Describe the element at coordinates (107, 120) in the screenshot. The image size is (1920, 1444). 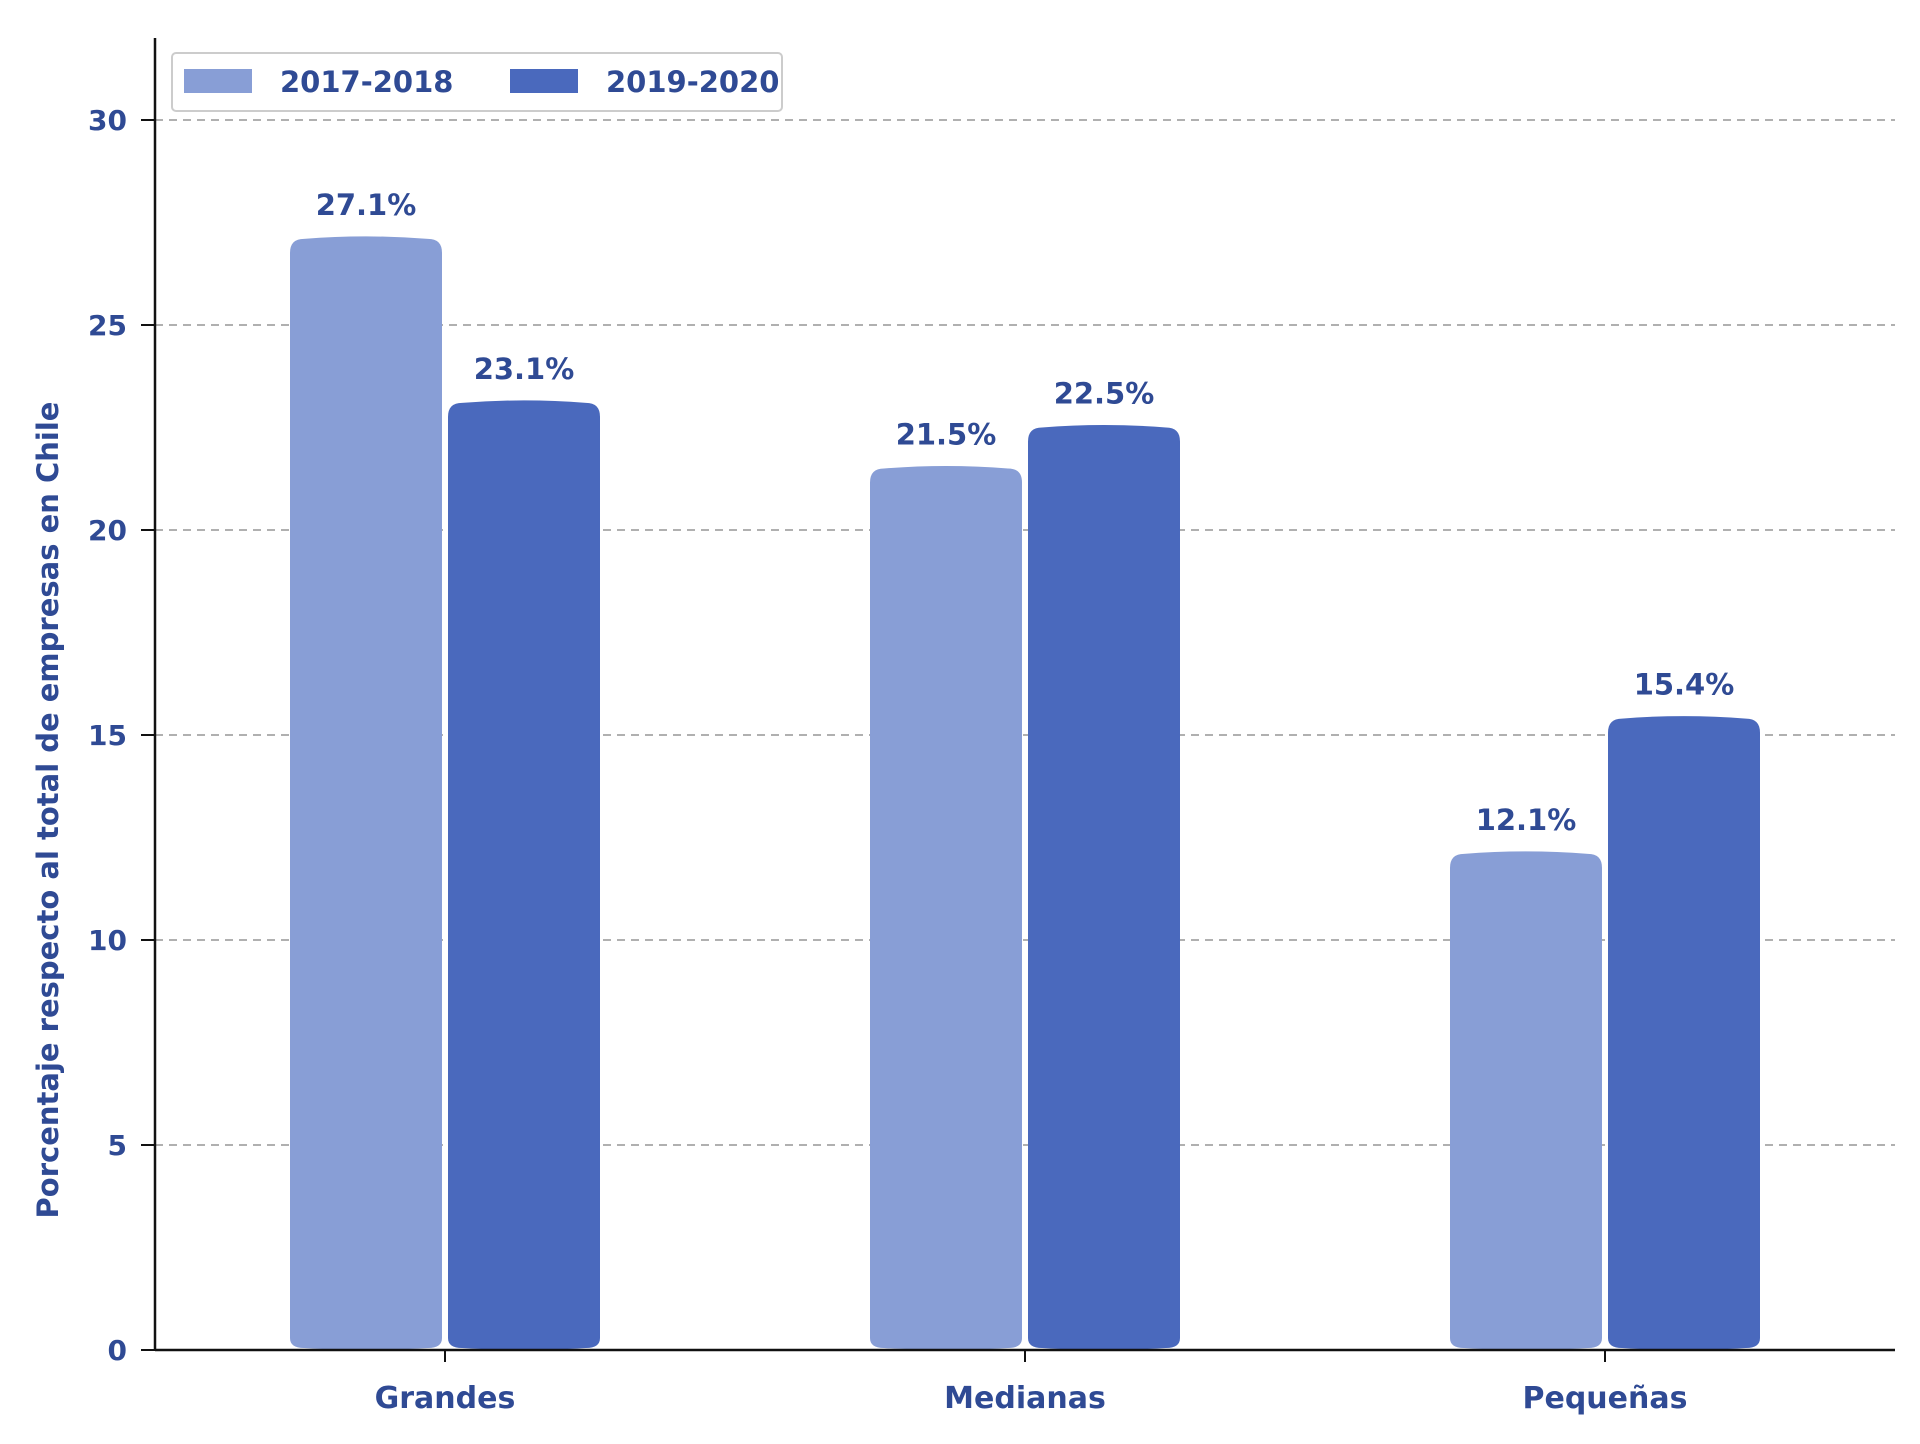
I see `y-tick-label: 30` at that location.